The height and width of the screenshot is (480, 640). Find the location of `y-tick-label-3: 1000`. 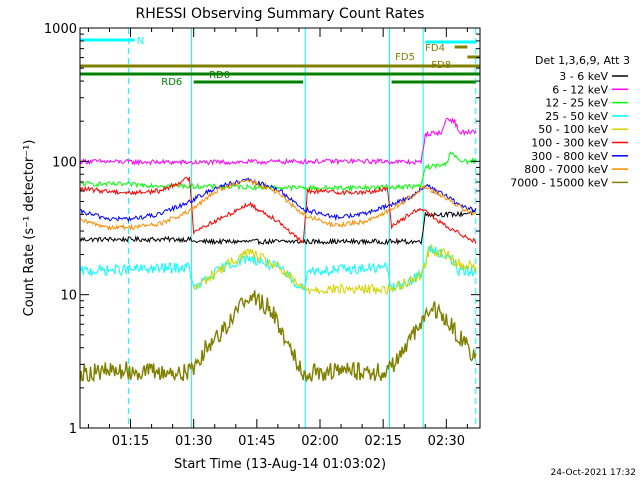

y-tick-label-3: 1000 is located at coordinates (60, 29).